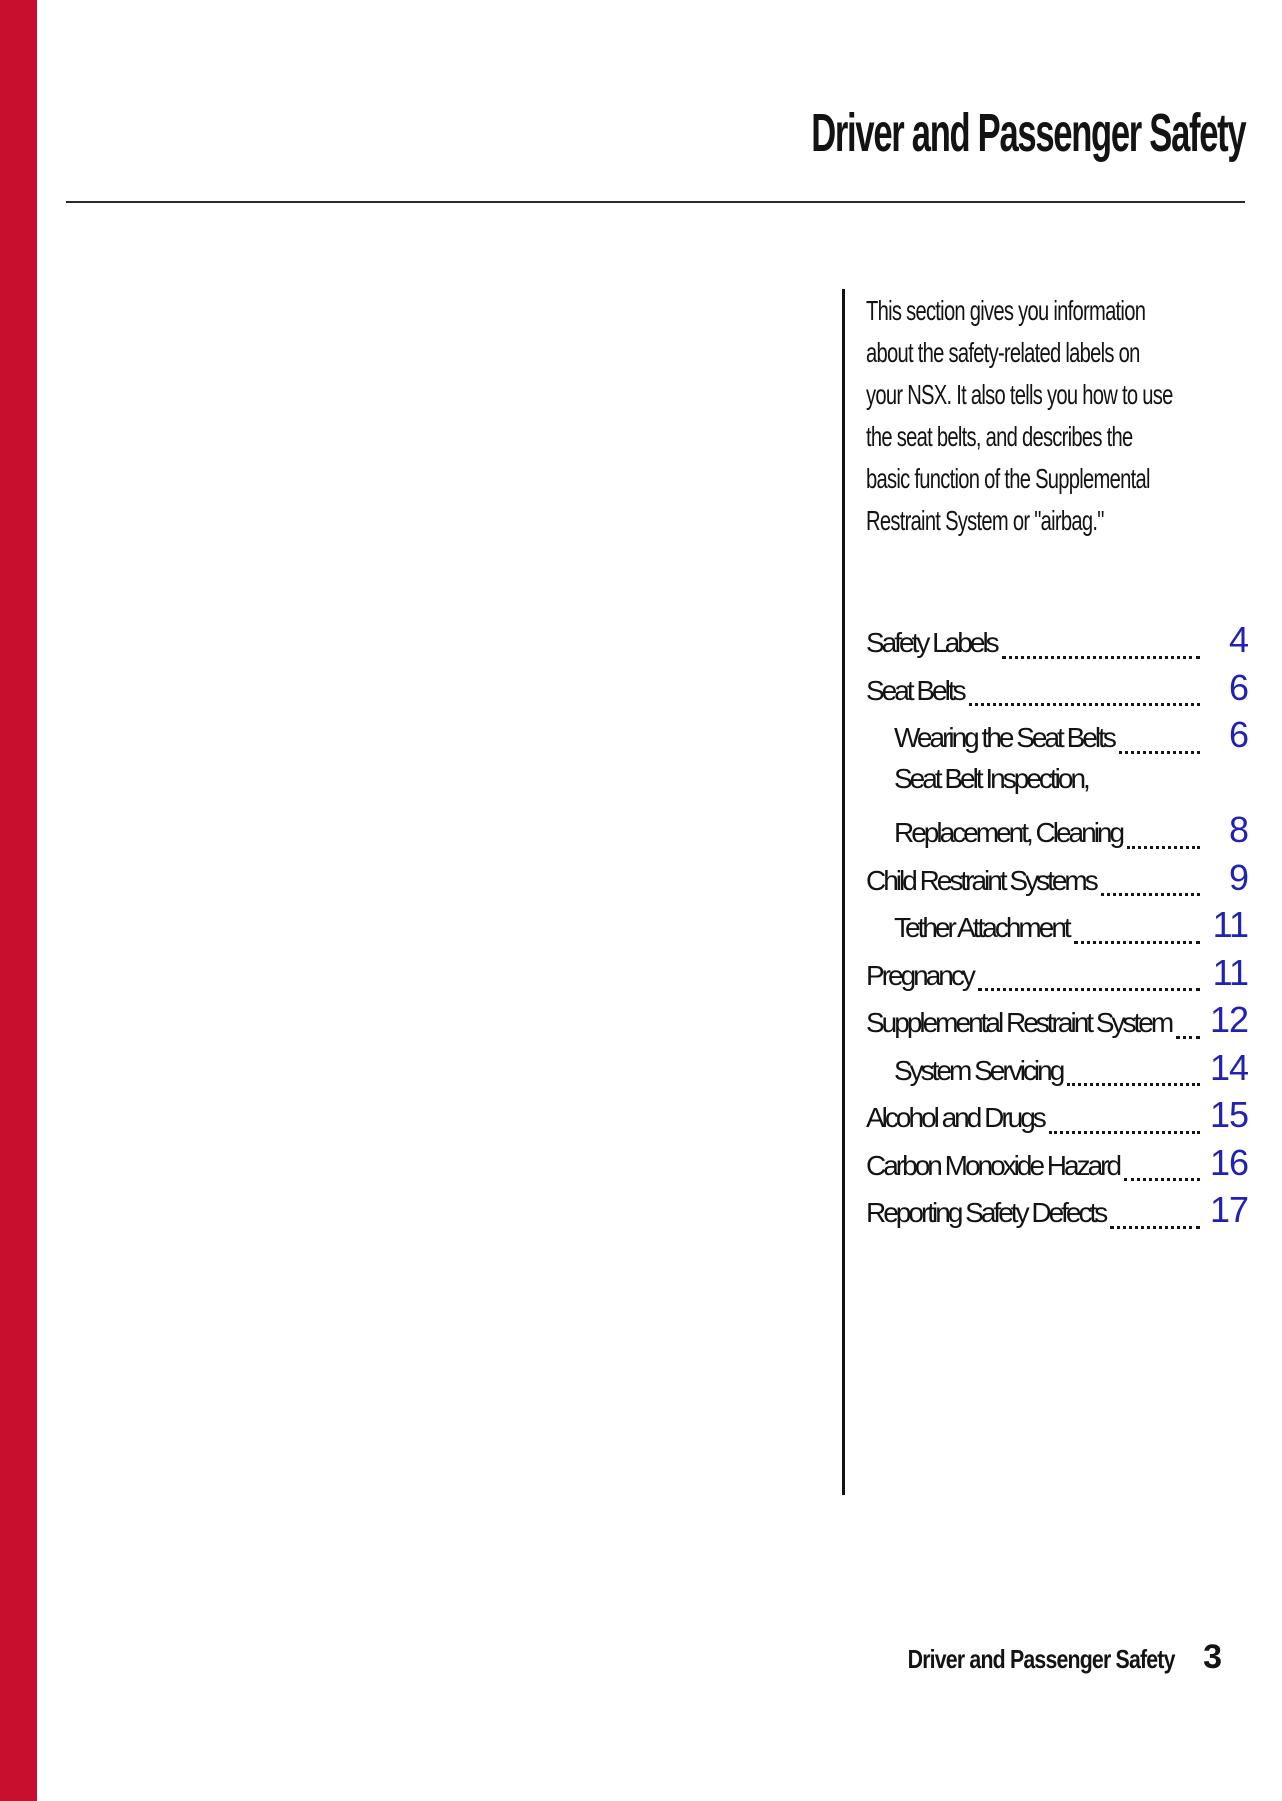 The image size is (1282, 1801). I want to click on intro-line: Restraint System or "airbag.", so click(985, 520).